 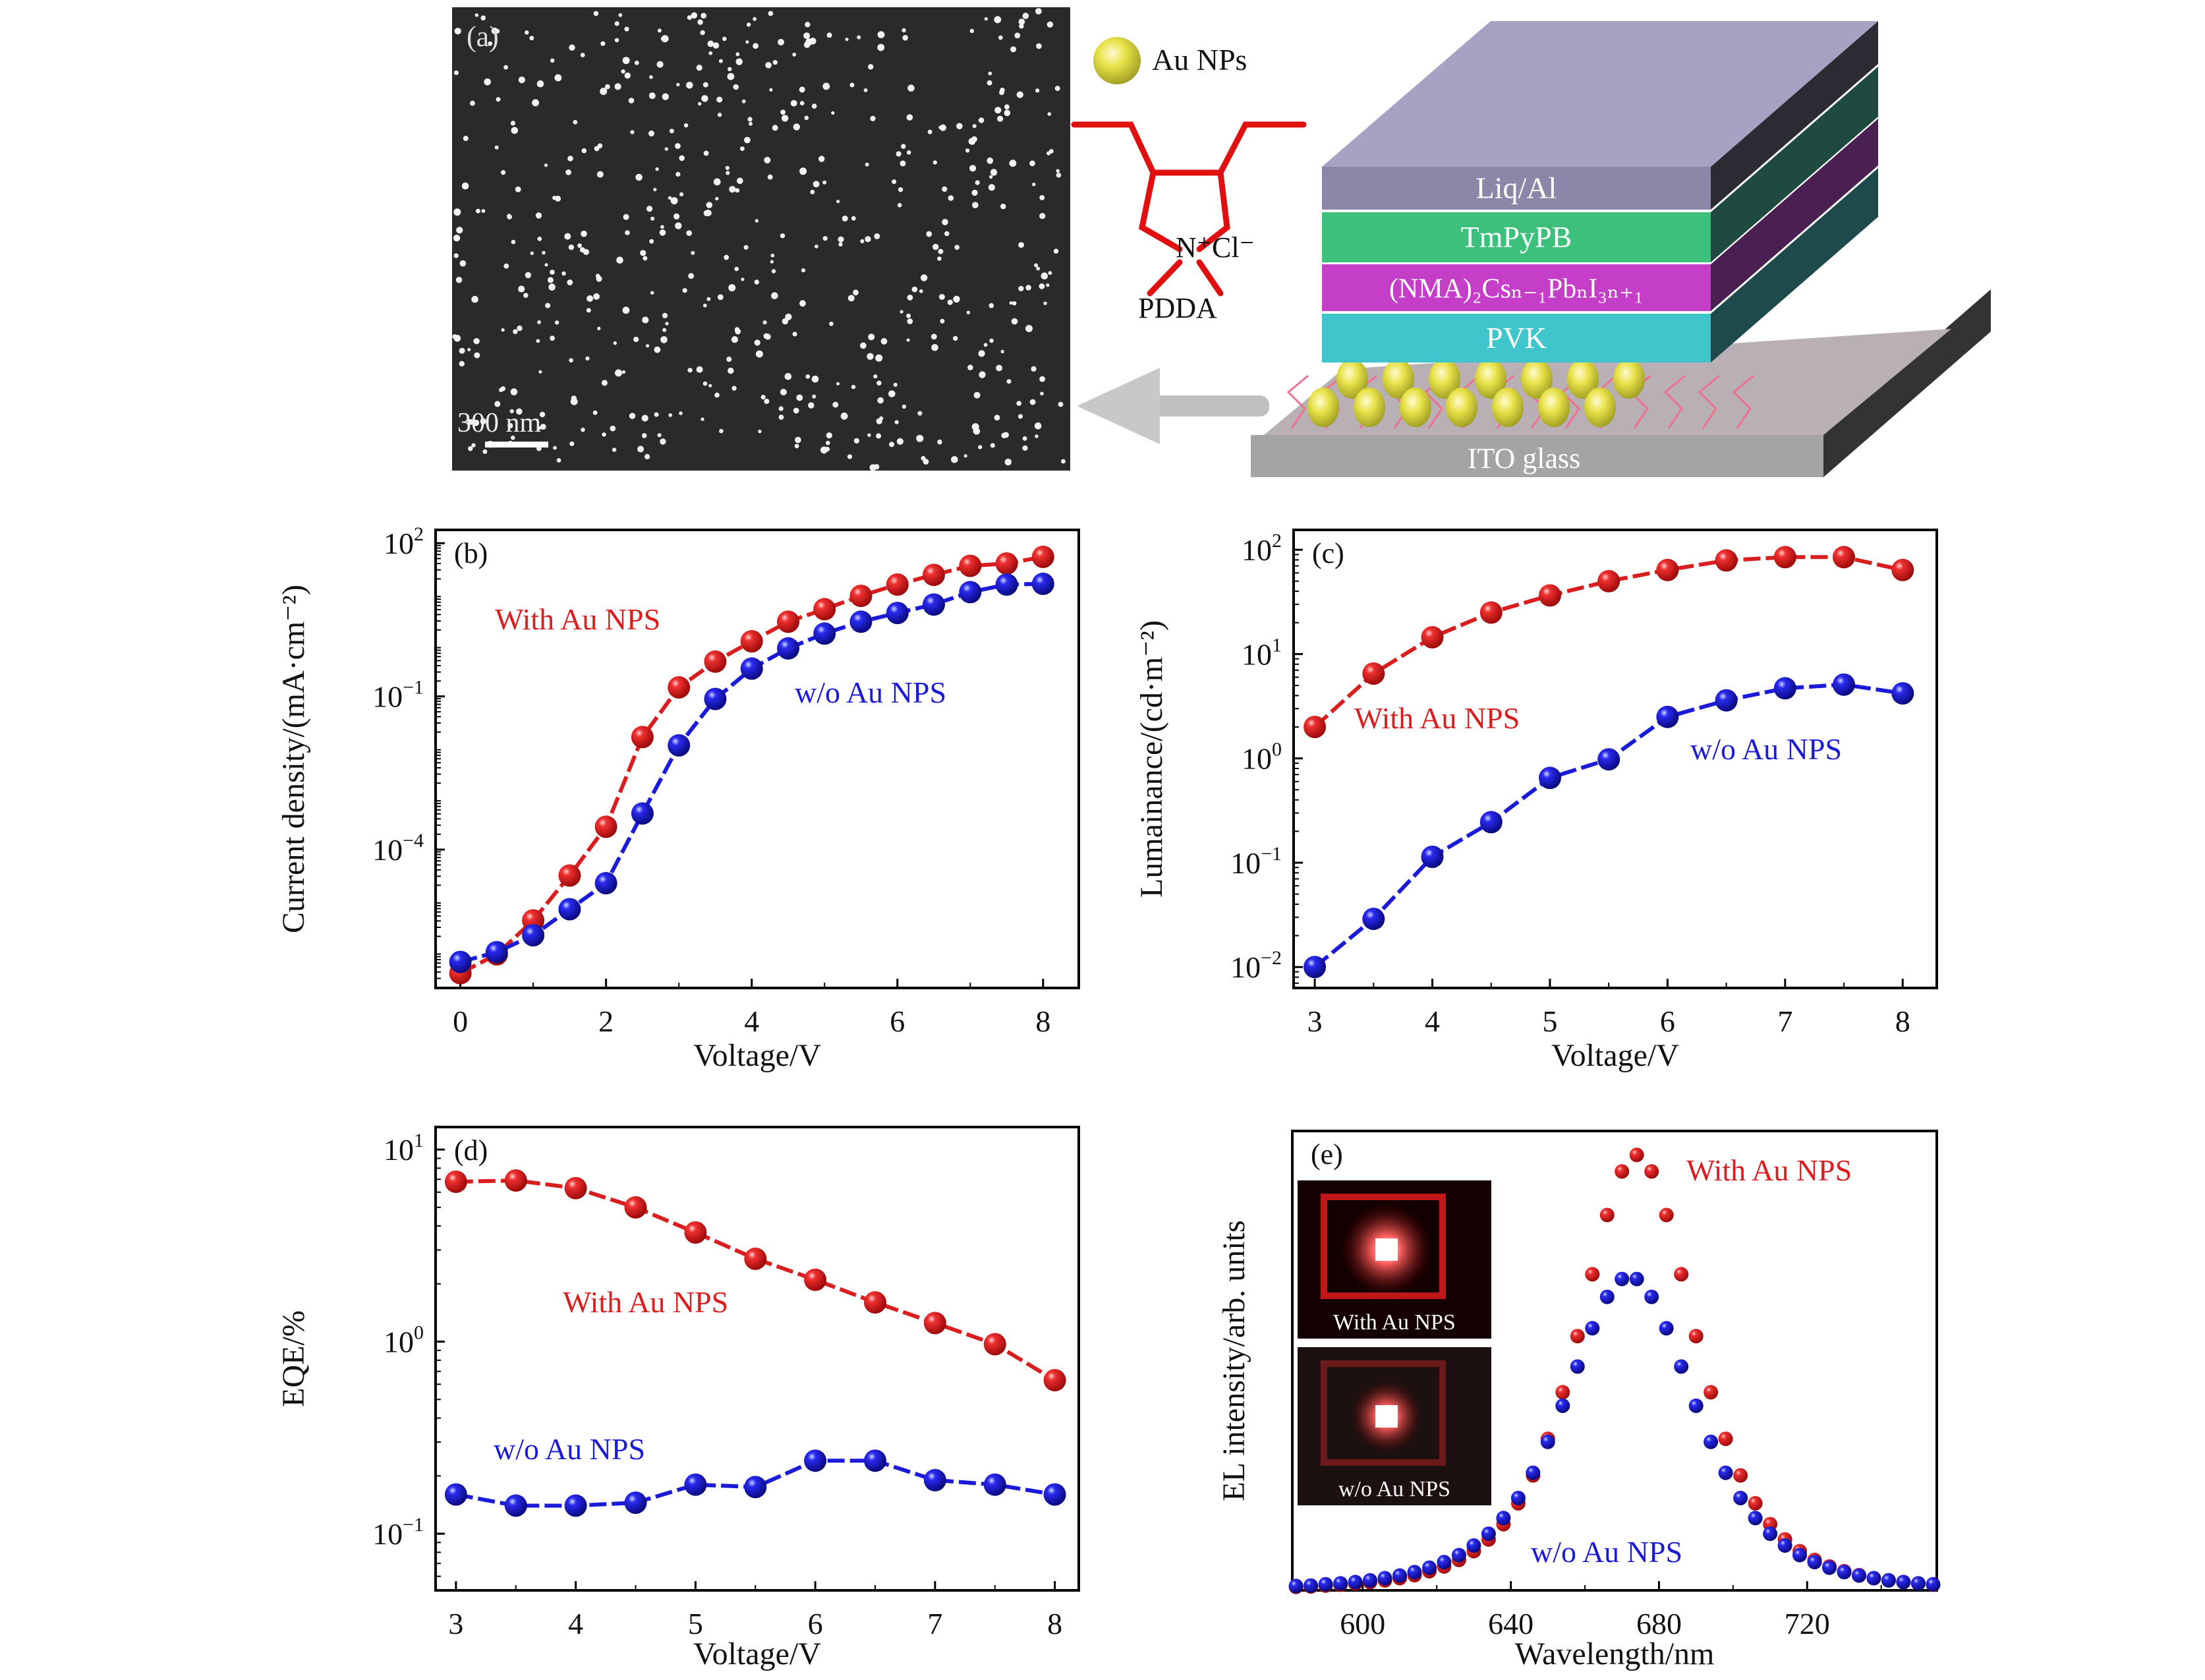 What do you see at coordinates (471, 553) in the screenshot?
I see `panel-label-b: (b)` at bounding box center [471, 553].